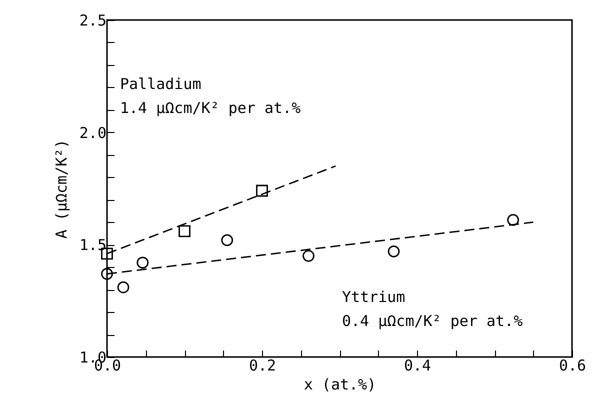 The width and height of the screenshot is (593, 410). What do you see at coordinates (210, 108) in the screenshot?
I see `annotation: 1.4 μΩcm/K² per at.%` at bounding box center [210, 108].